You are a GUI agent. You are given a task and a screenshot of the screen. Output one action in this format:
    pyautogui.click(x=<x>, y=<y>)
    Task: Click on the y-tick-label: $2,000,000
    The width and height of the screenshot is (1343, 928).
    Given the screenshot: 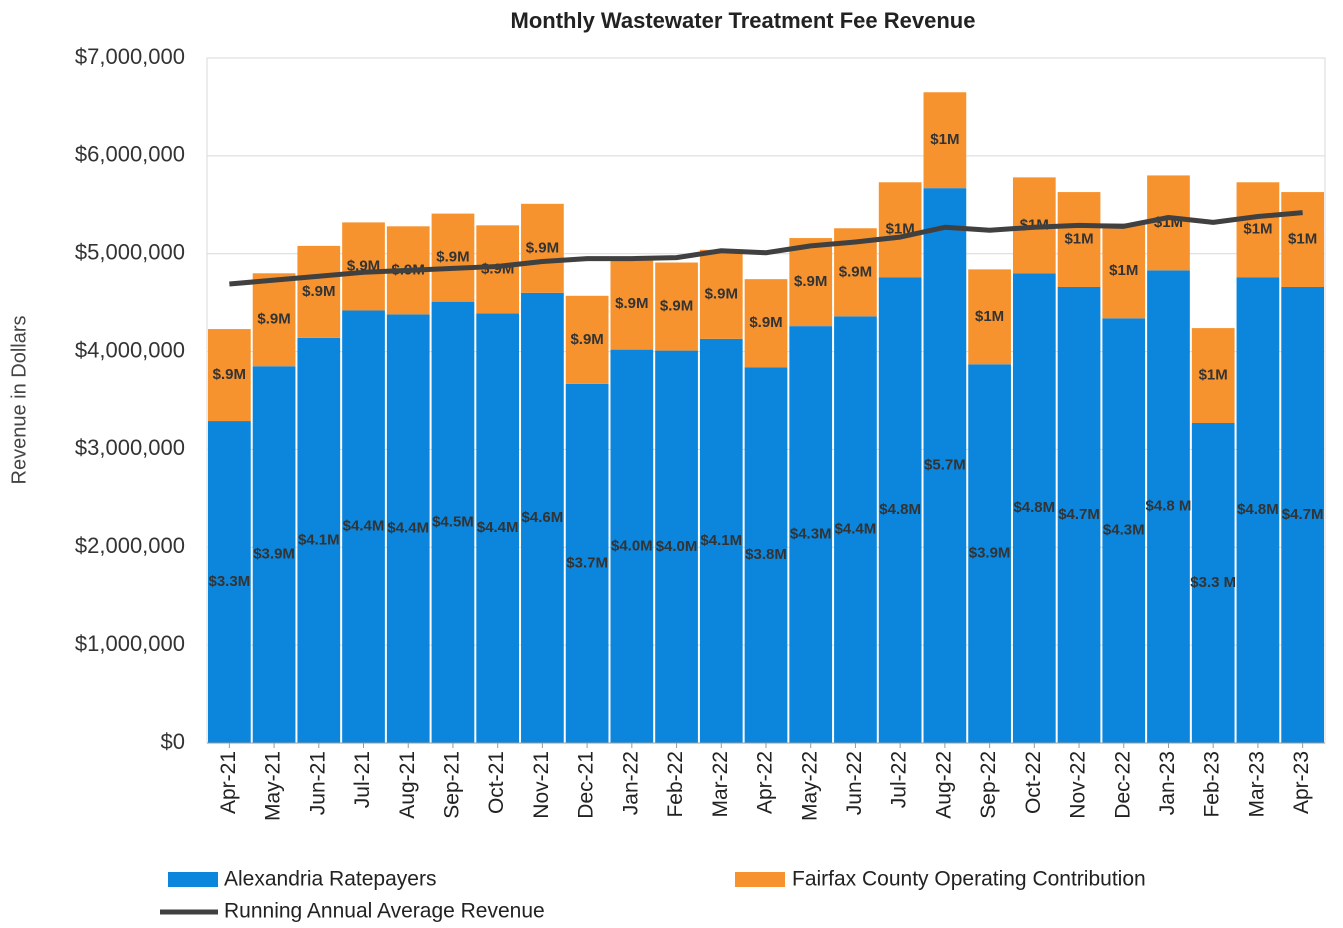 What is the action you would take?
    pyautogui.click(x=130, y=545)
    